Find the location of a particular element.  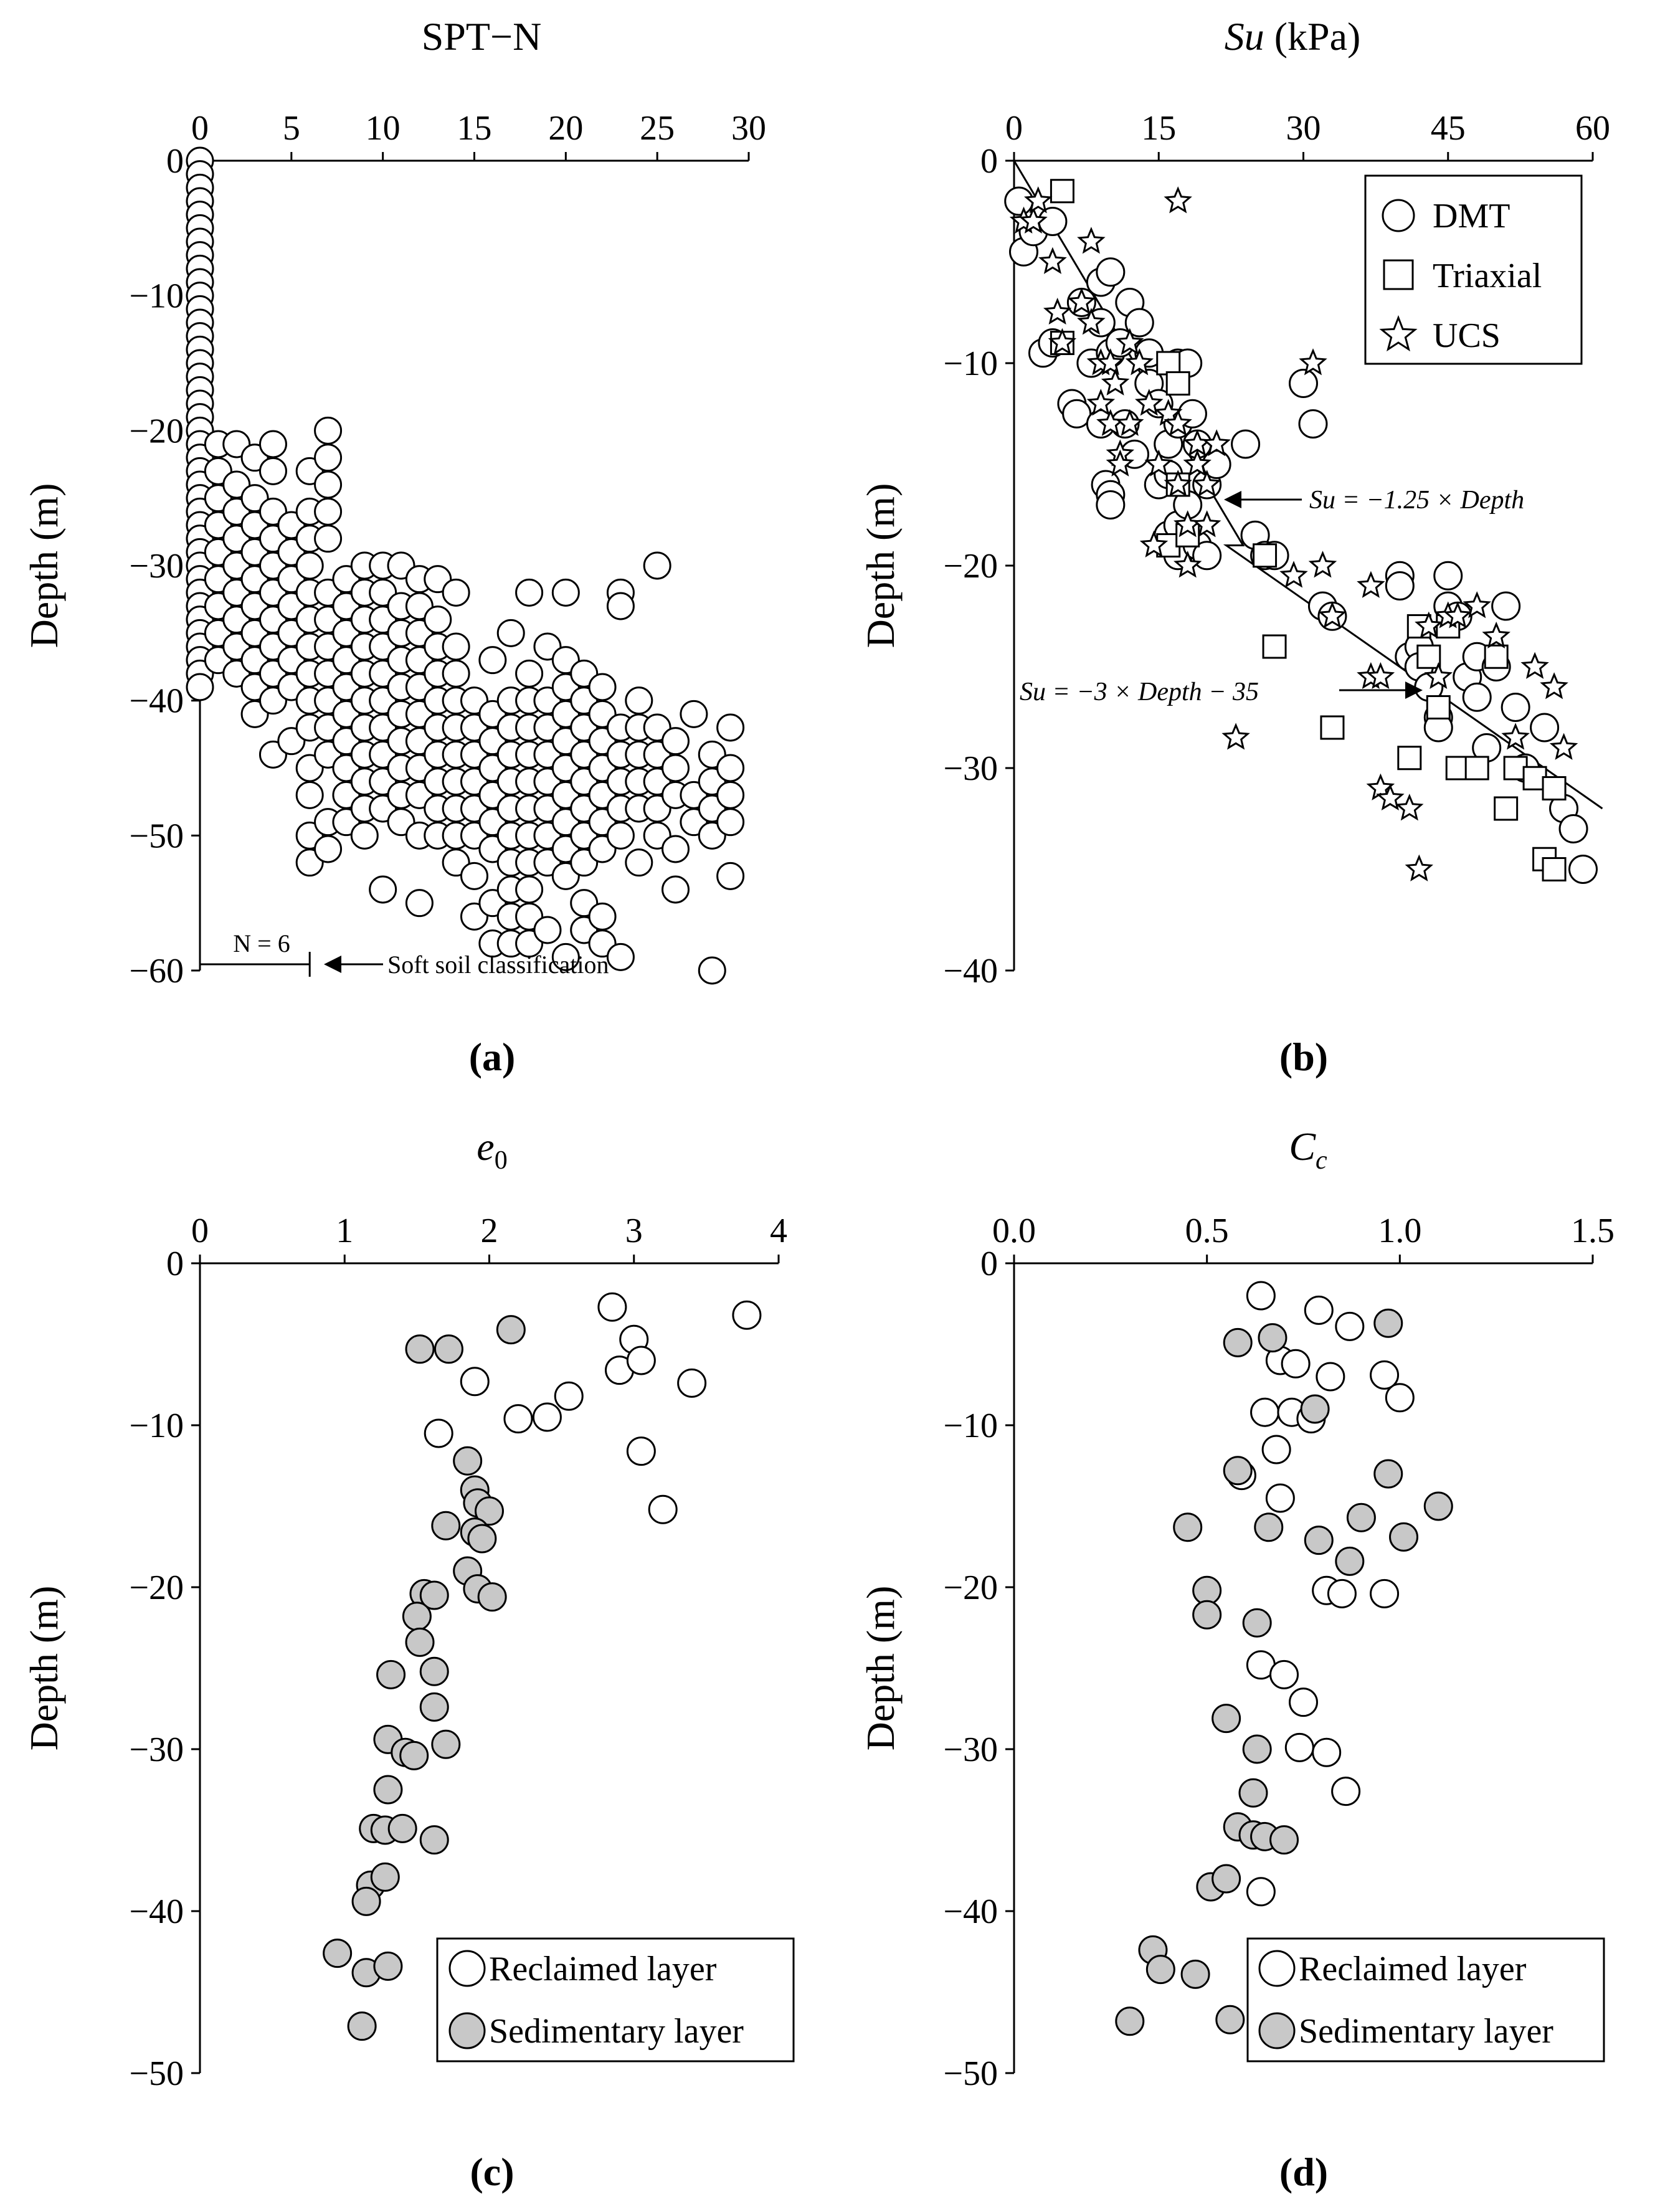

pc-y-tick-label: −10 is located at coordinates (156, 1426).